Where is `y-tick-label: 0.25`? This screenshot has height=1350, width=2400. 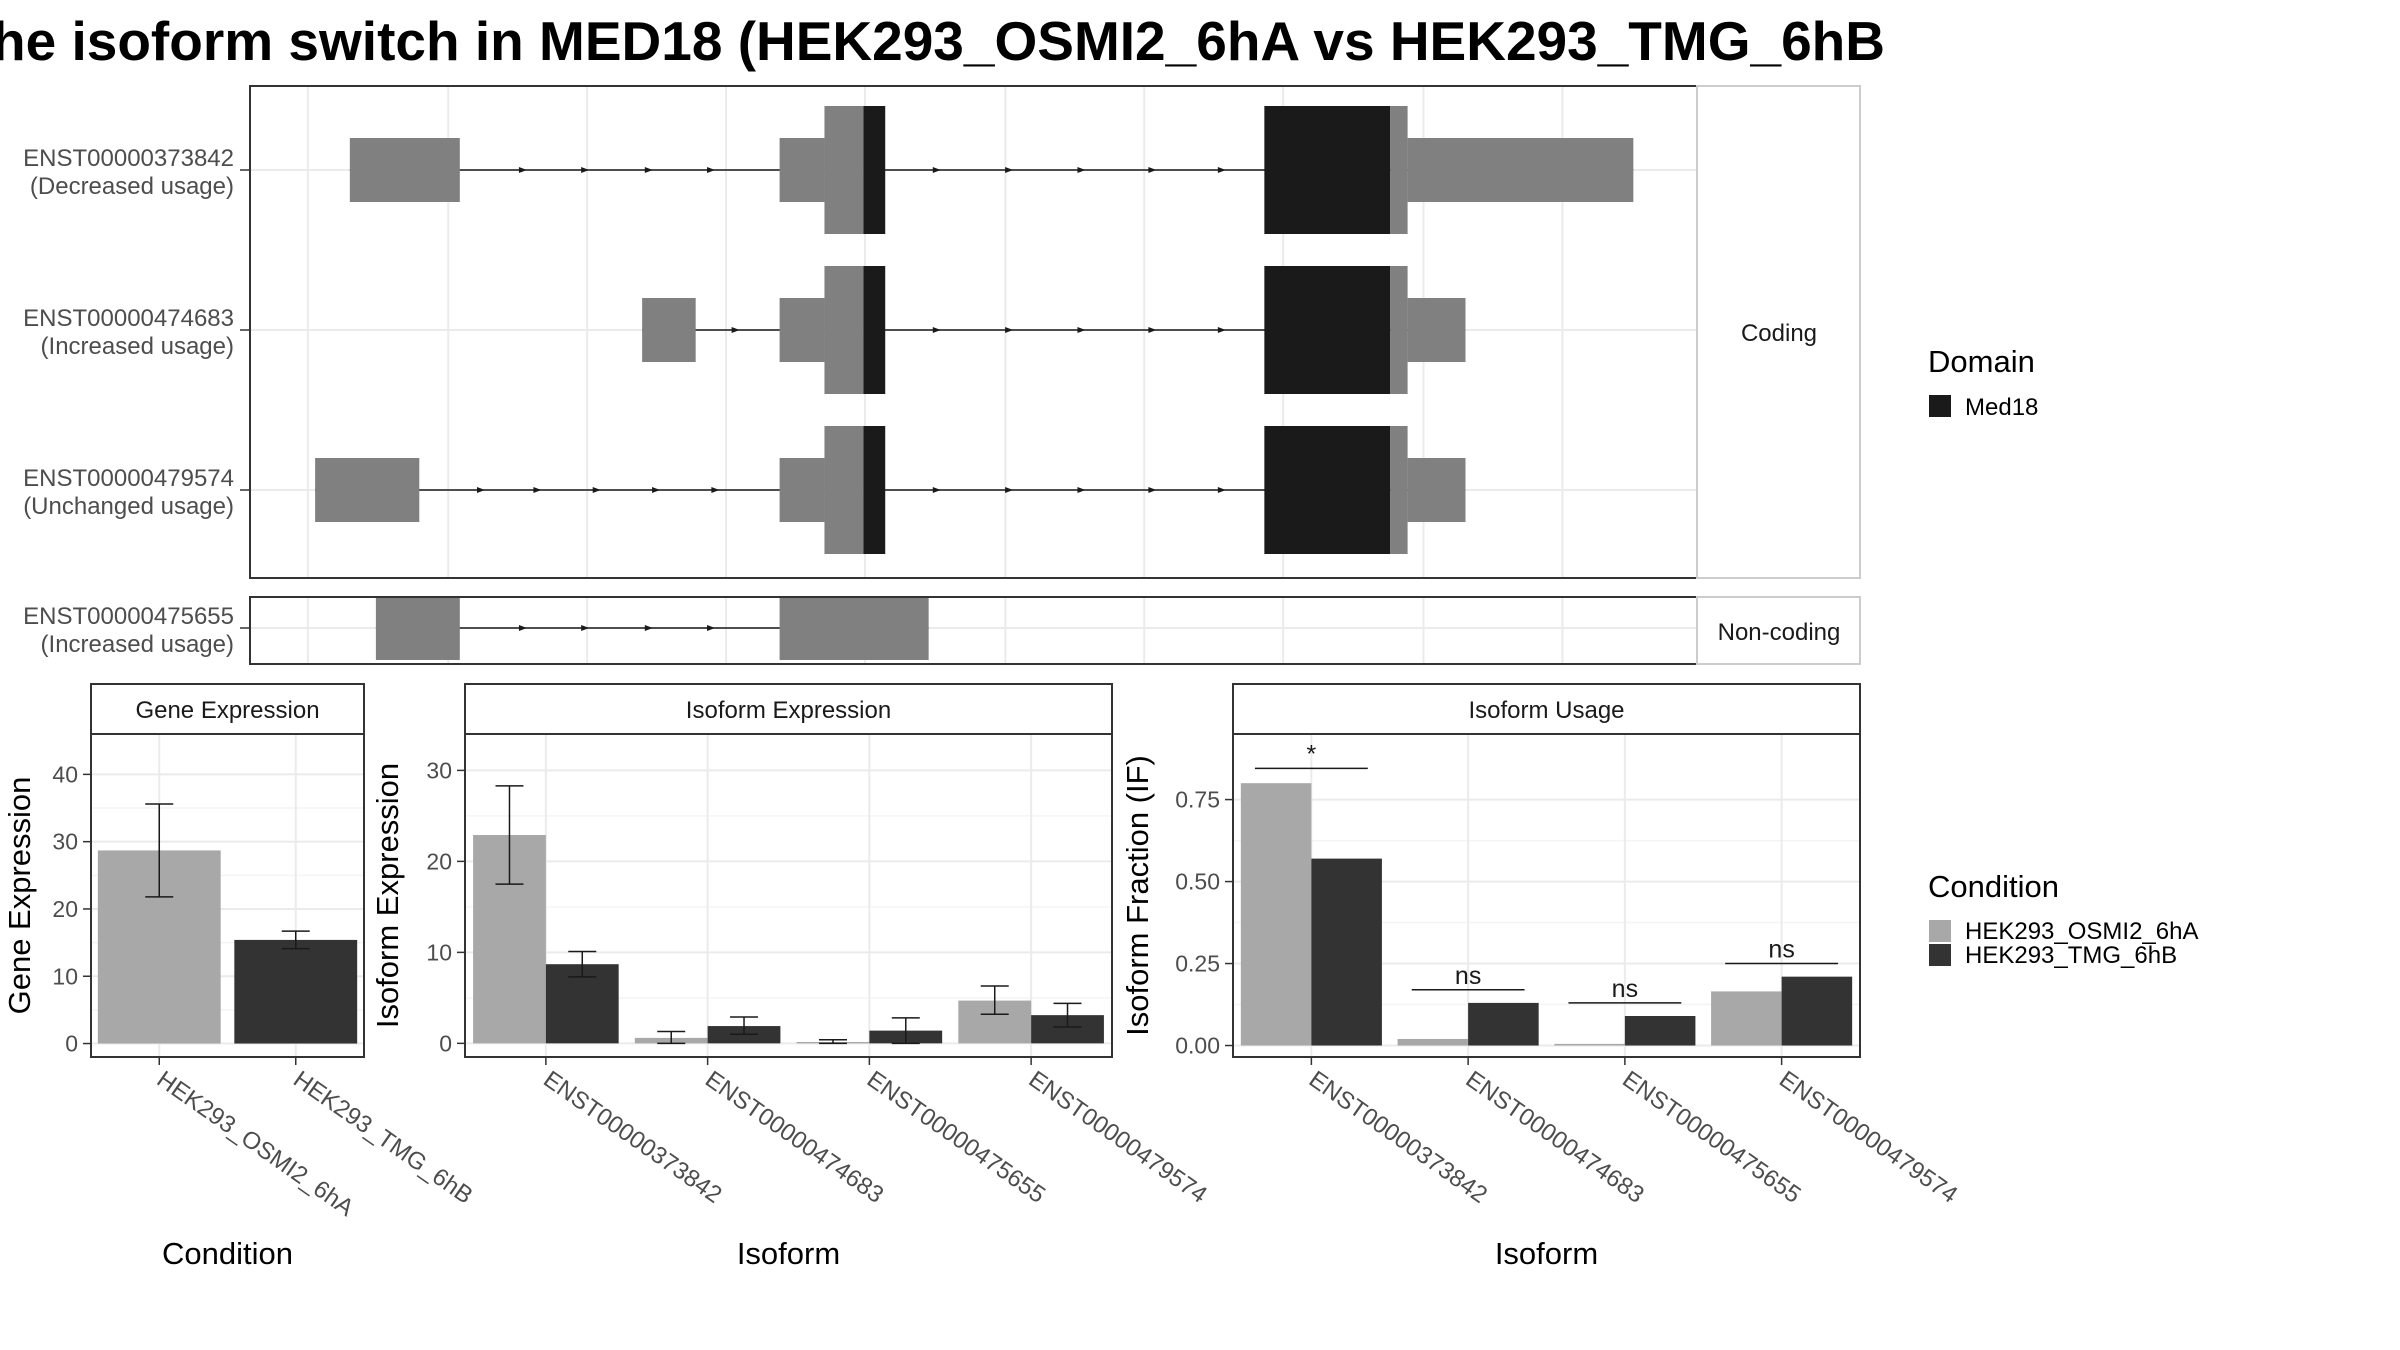
y-tick-label: 0.25 is located at coordinates (1197, 964).